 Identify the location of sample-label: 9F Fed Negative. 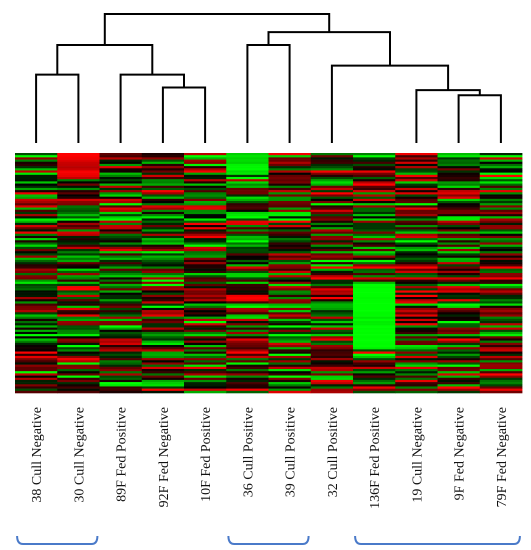
(460, 453).